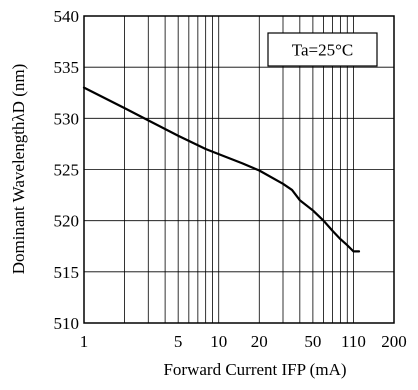  I want to click on x-tick-label: 5, so click(178, 341).